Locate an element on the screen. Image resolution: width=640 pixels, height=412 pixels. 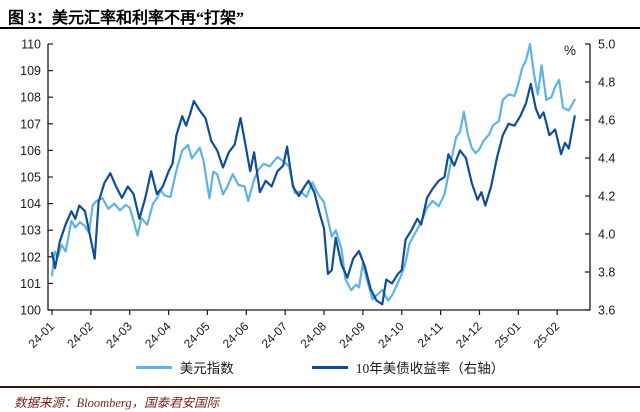
legend-label-usd-index: 美元指数 is located at coordinates (206, 368).